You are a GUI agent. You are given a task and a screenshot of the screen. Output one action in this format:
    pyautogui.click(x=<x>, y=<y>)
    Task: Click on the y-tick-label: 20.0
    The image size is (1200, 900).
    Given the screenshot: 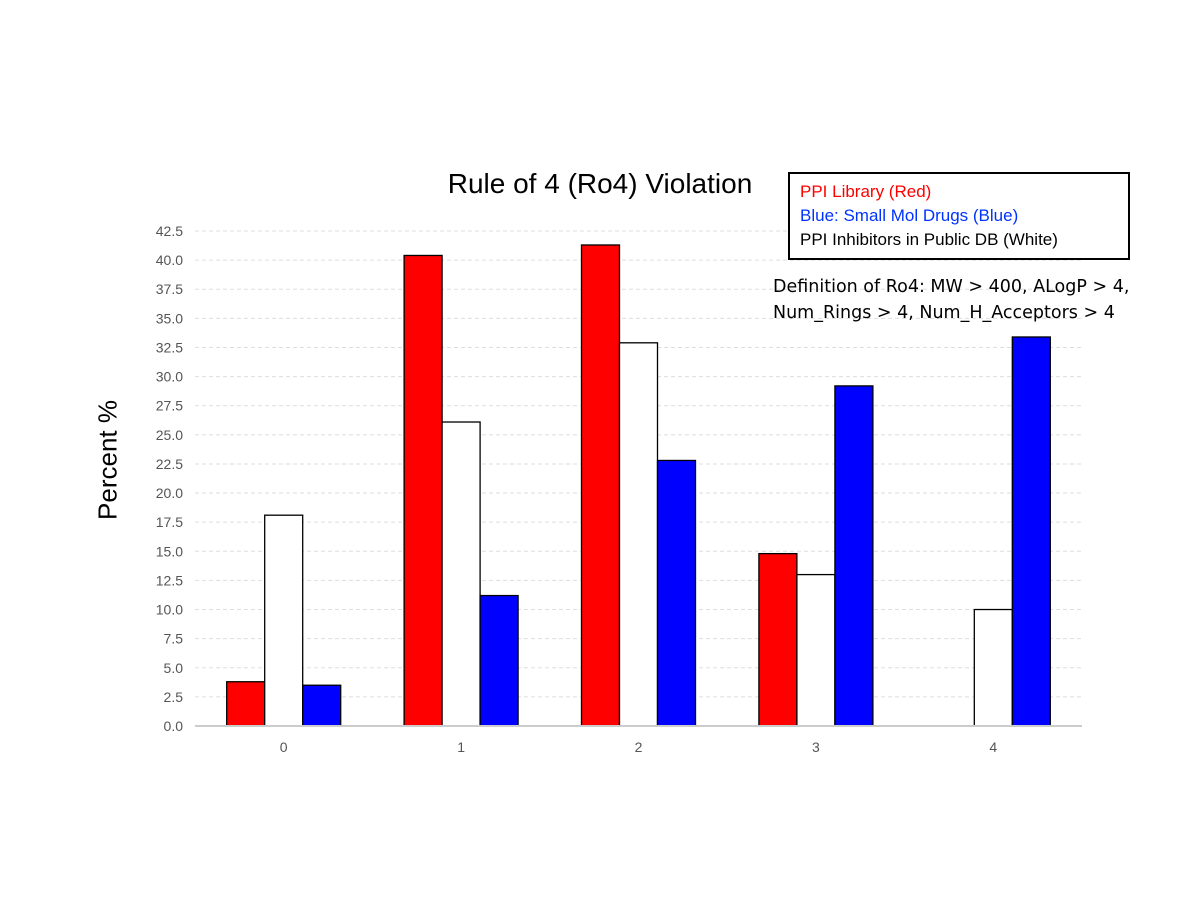 What is the action you would take?
    pyautogui.click(x=169, y=493)
    